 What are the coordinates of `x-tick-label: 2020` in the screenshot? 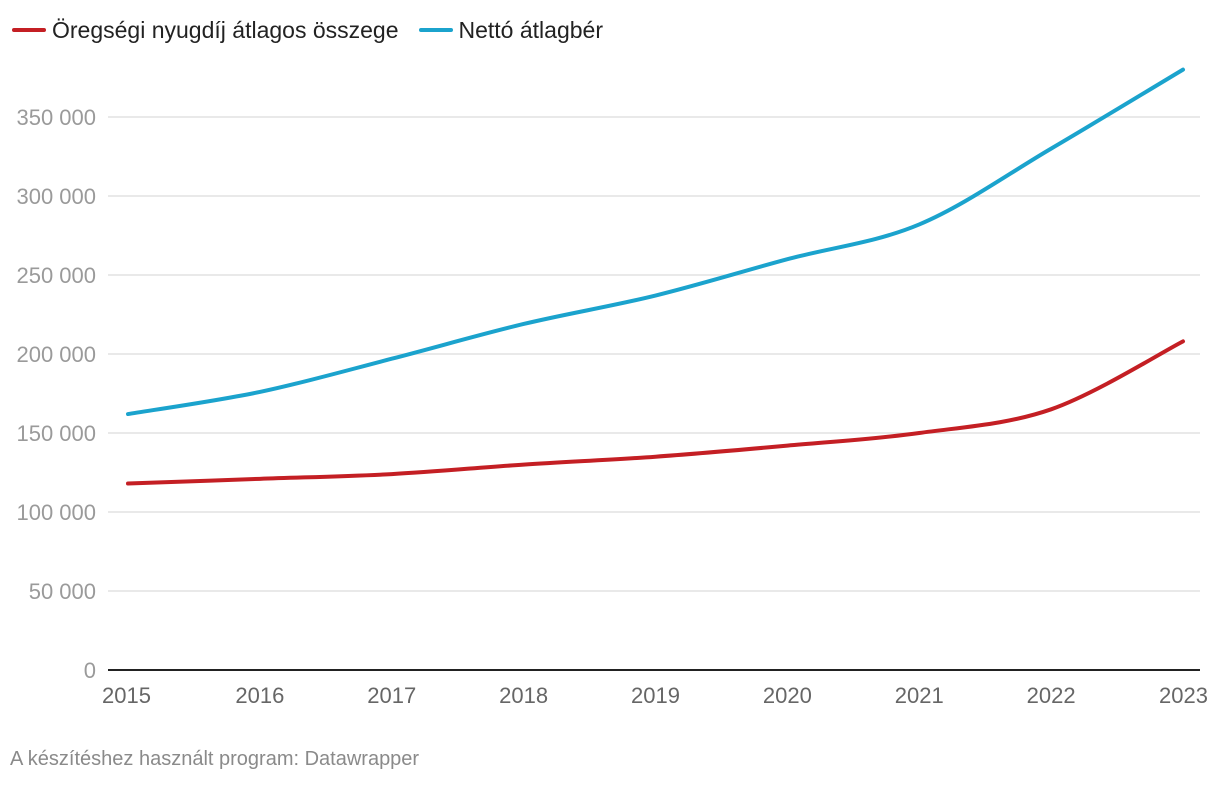 It's located at (787, 695).